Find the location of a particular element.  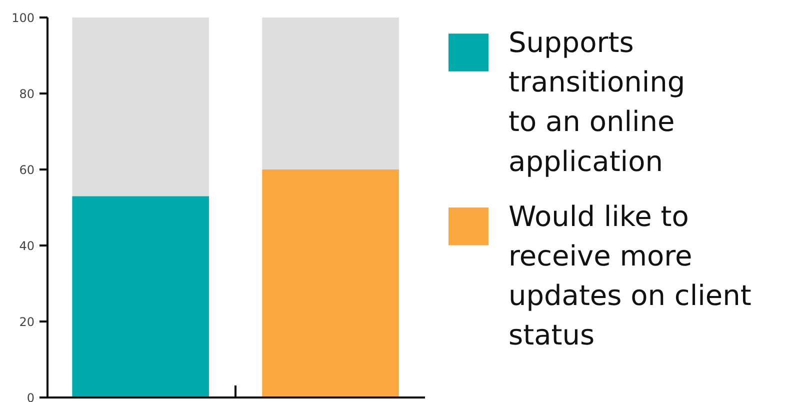

legend-label: Supports transitioning to an online application is located at coordinates (597, 102).